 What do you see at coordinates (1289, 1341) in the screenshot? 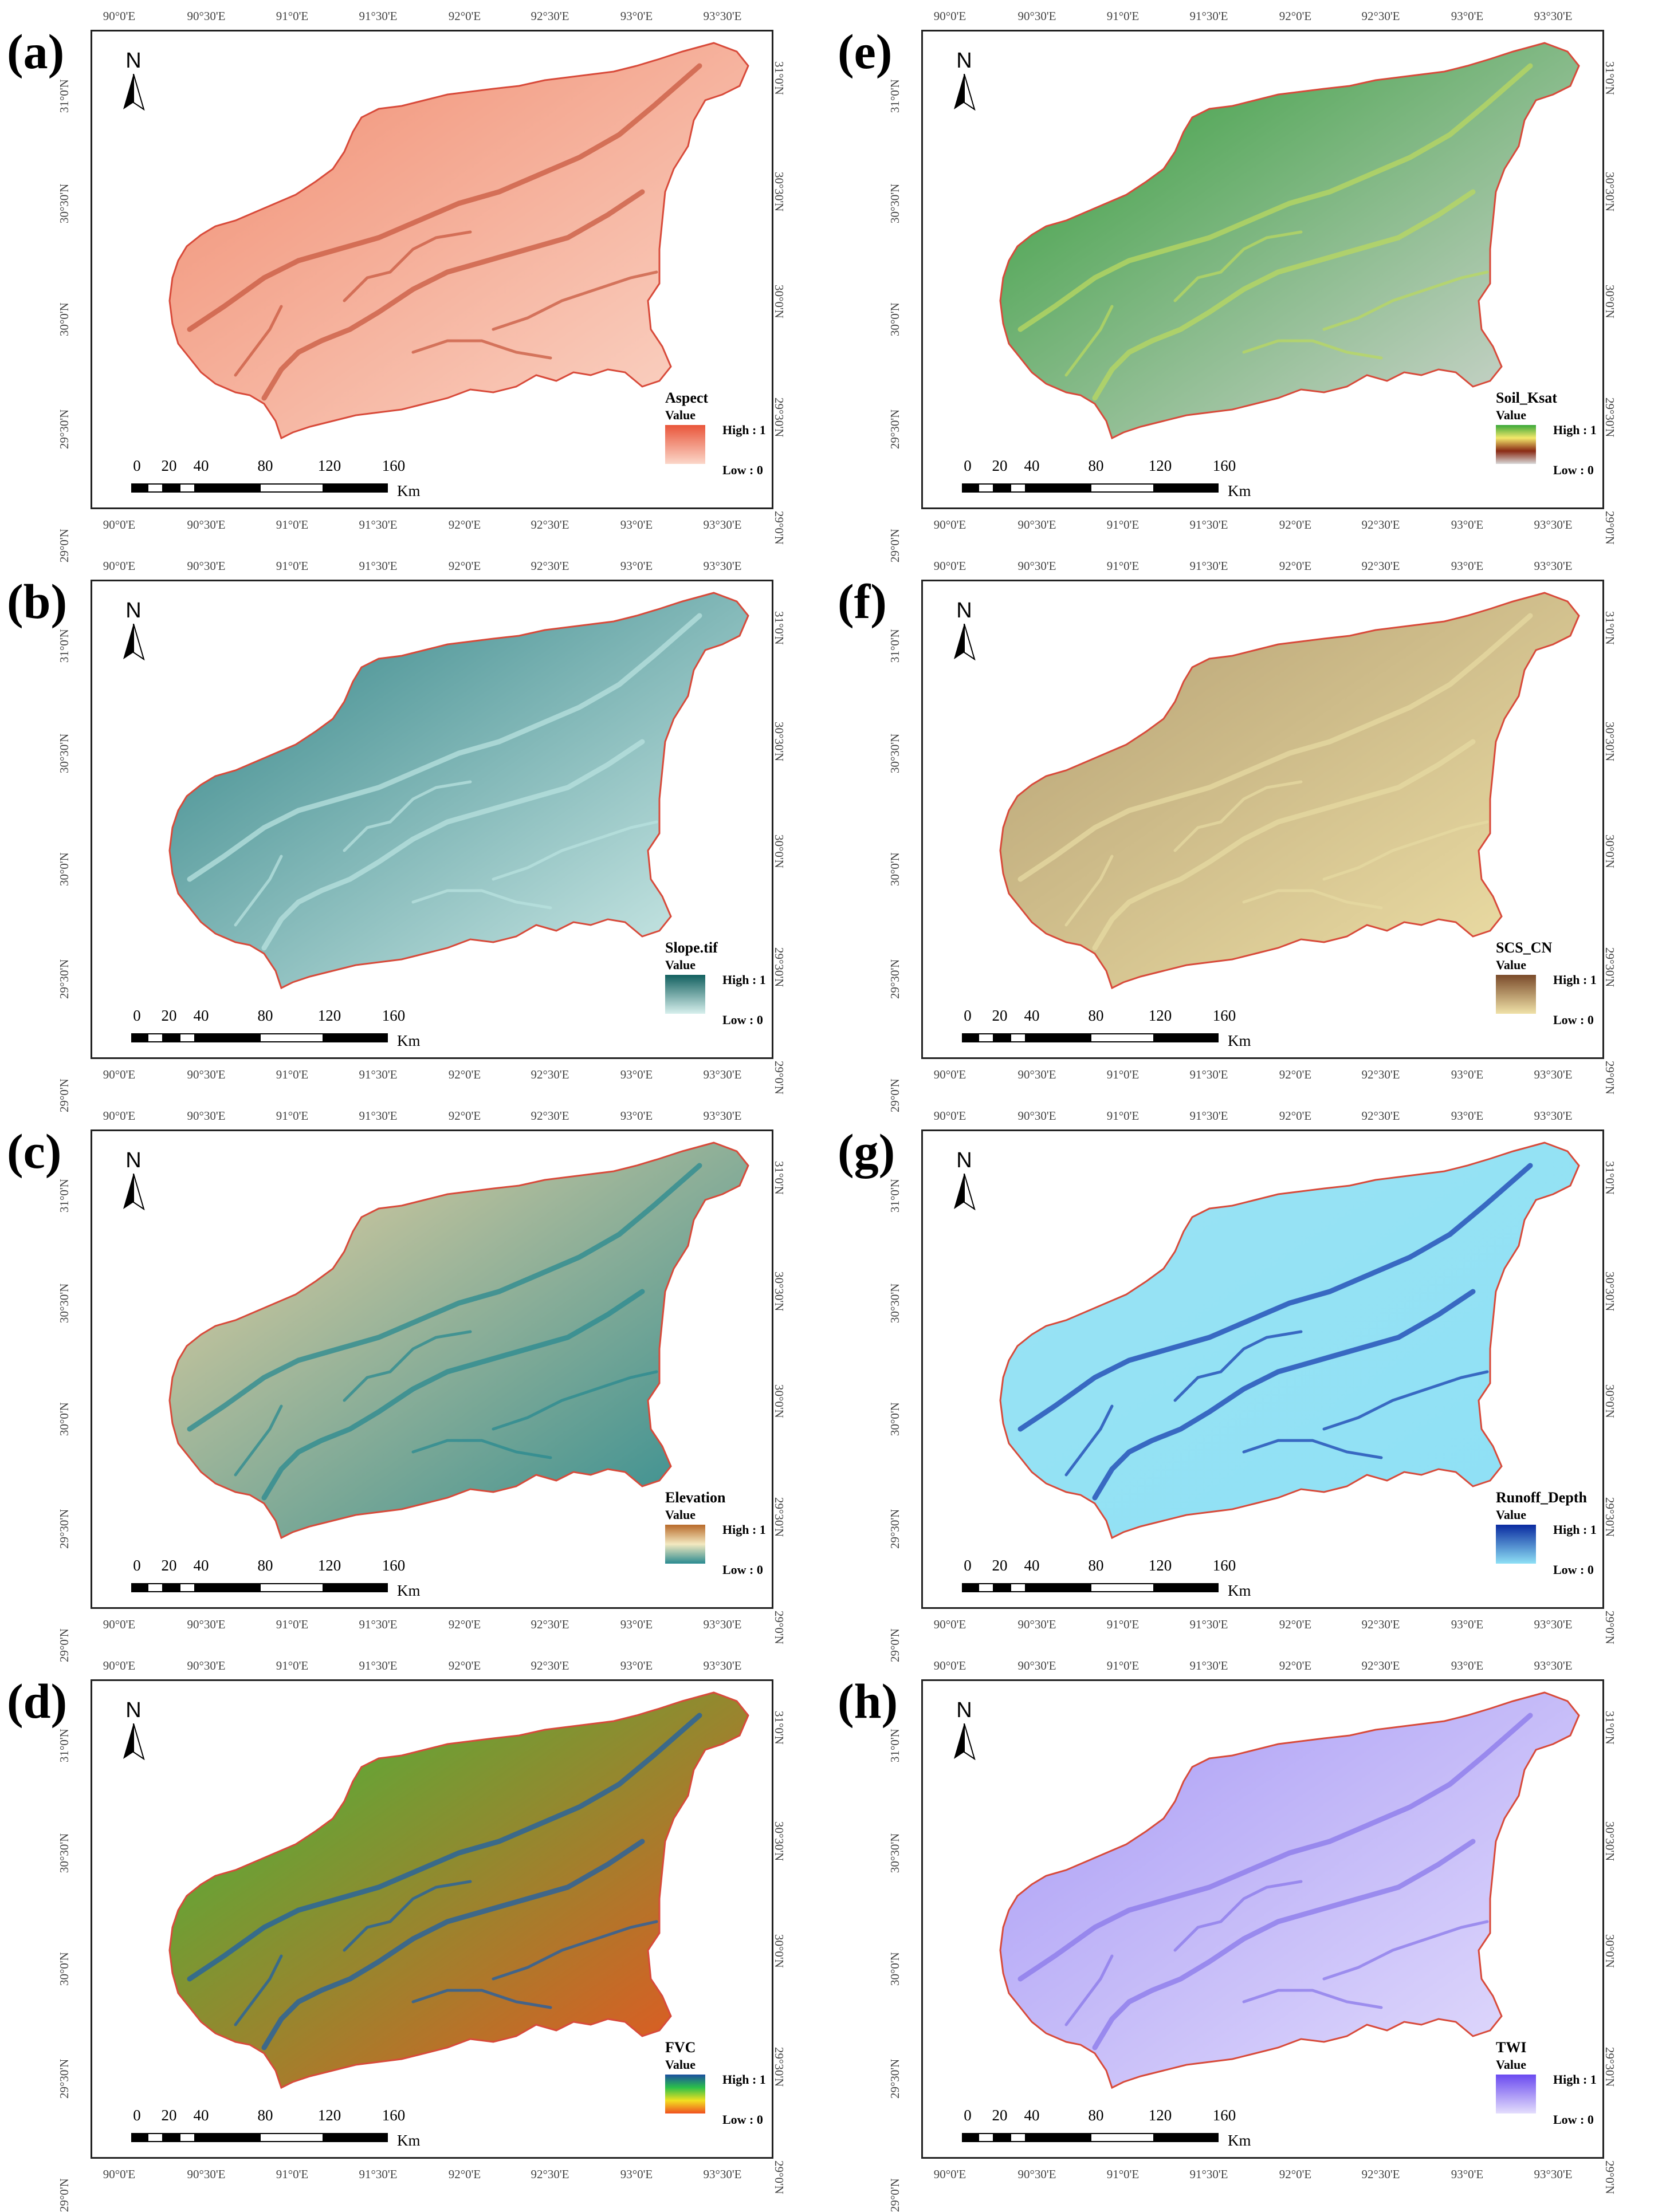
I see `basin-map` at bounding box center [1289, 1341].